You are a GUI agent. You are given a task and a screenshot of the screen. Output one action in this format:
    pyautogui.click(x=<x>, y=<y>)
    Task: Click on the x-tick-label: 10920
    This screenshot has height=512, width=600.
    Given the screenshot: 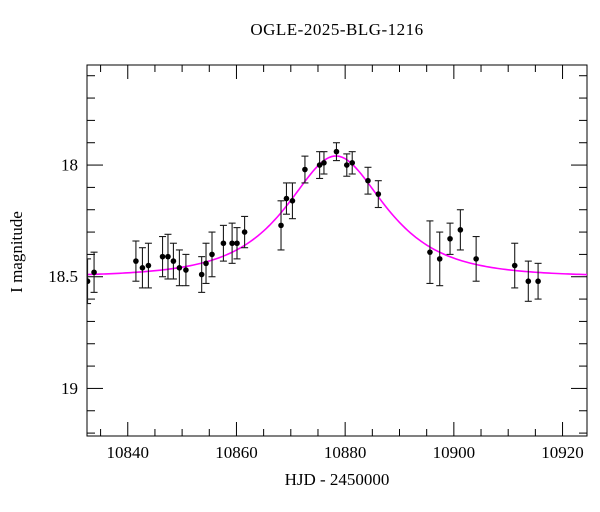 What is the action you would take?
    pyautogui.click(x=562, y=452)
    